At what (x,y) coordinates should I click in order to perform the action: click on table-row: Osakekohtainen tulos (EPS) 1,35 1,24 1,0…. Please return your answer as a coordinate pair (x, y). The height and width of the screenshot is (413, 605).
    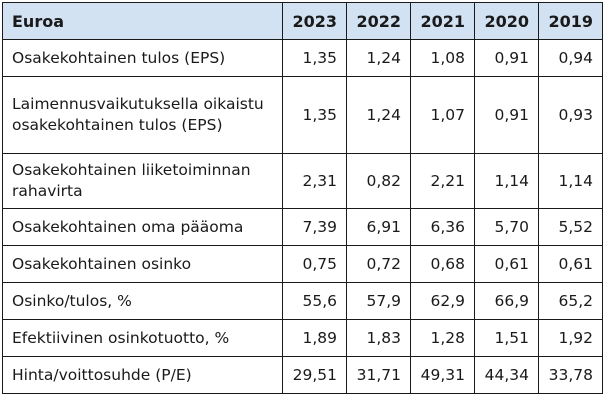
    Looking at the image, I should click on (302, 58).